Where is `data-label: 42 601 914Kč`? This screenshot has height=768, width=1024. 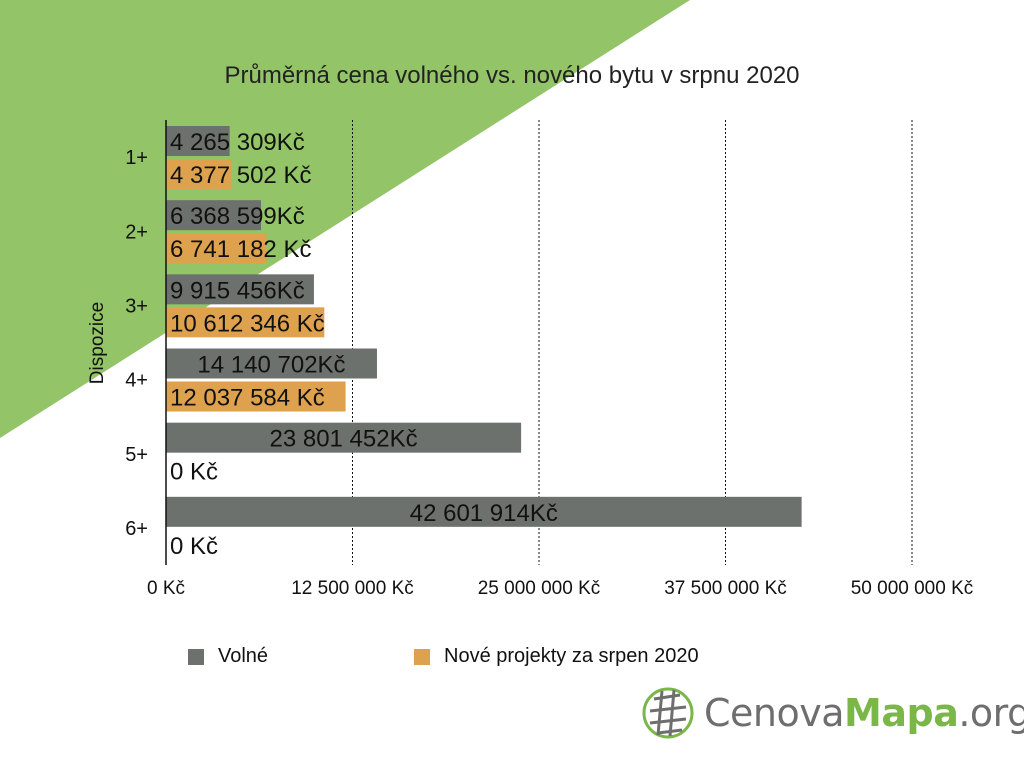
data-label: 42 601 914Kč is located at coordinates (484, 513).